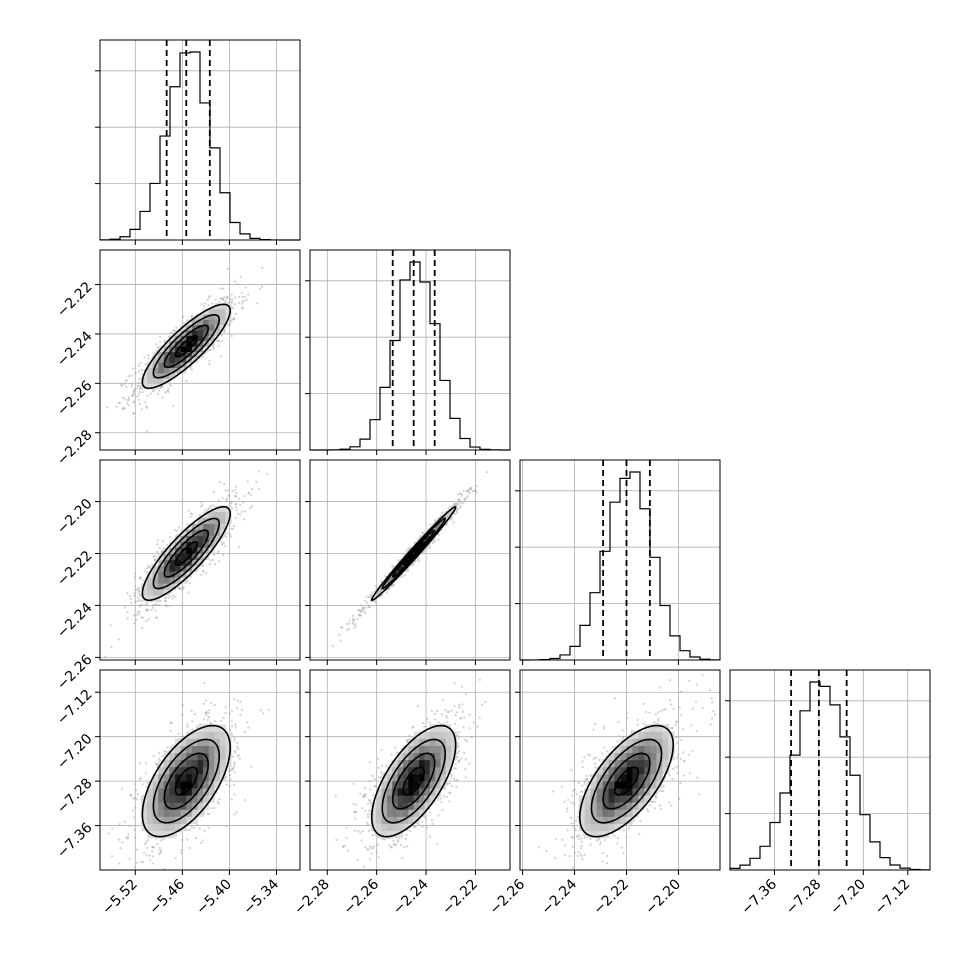 This screenshot has height=970, width=970. Describe the element at coordinates (120, 897) in the screenshot. I see `x-tick-label: −5.52` at that location.